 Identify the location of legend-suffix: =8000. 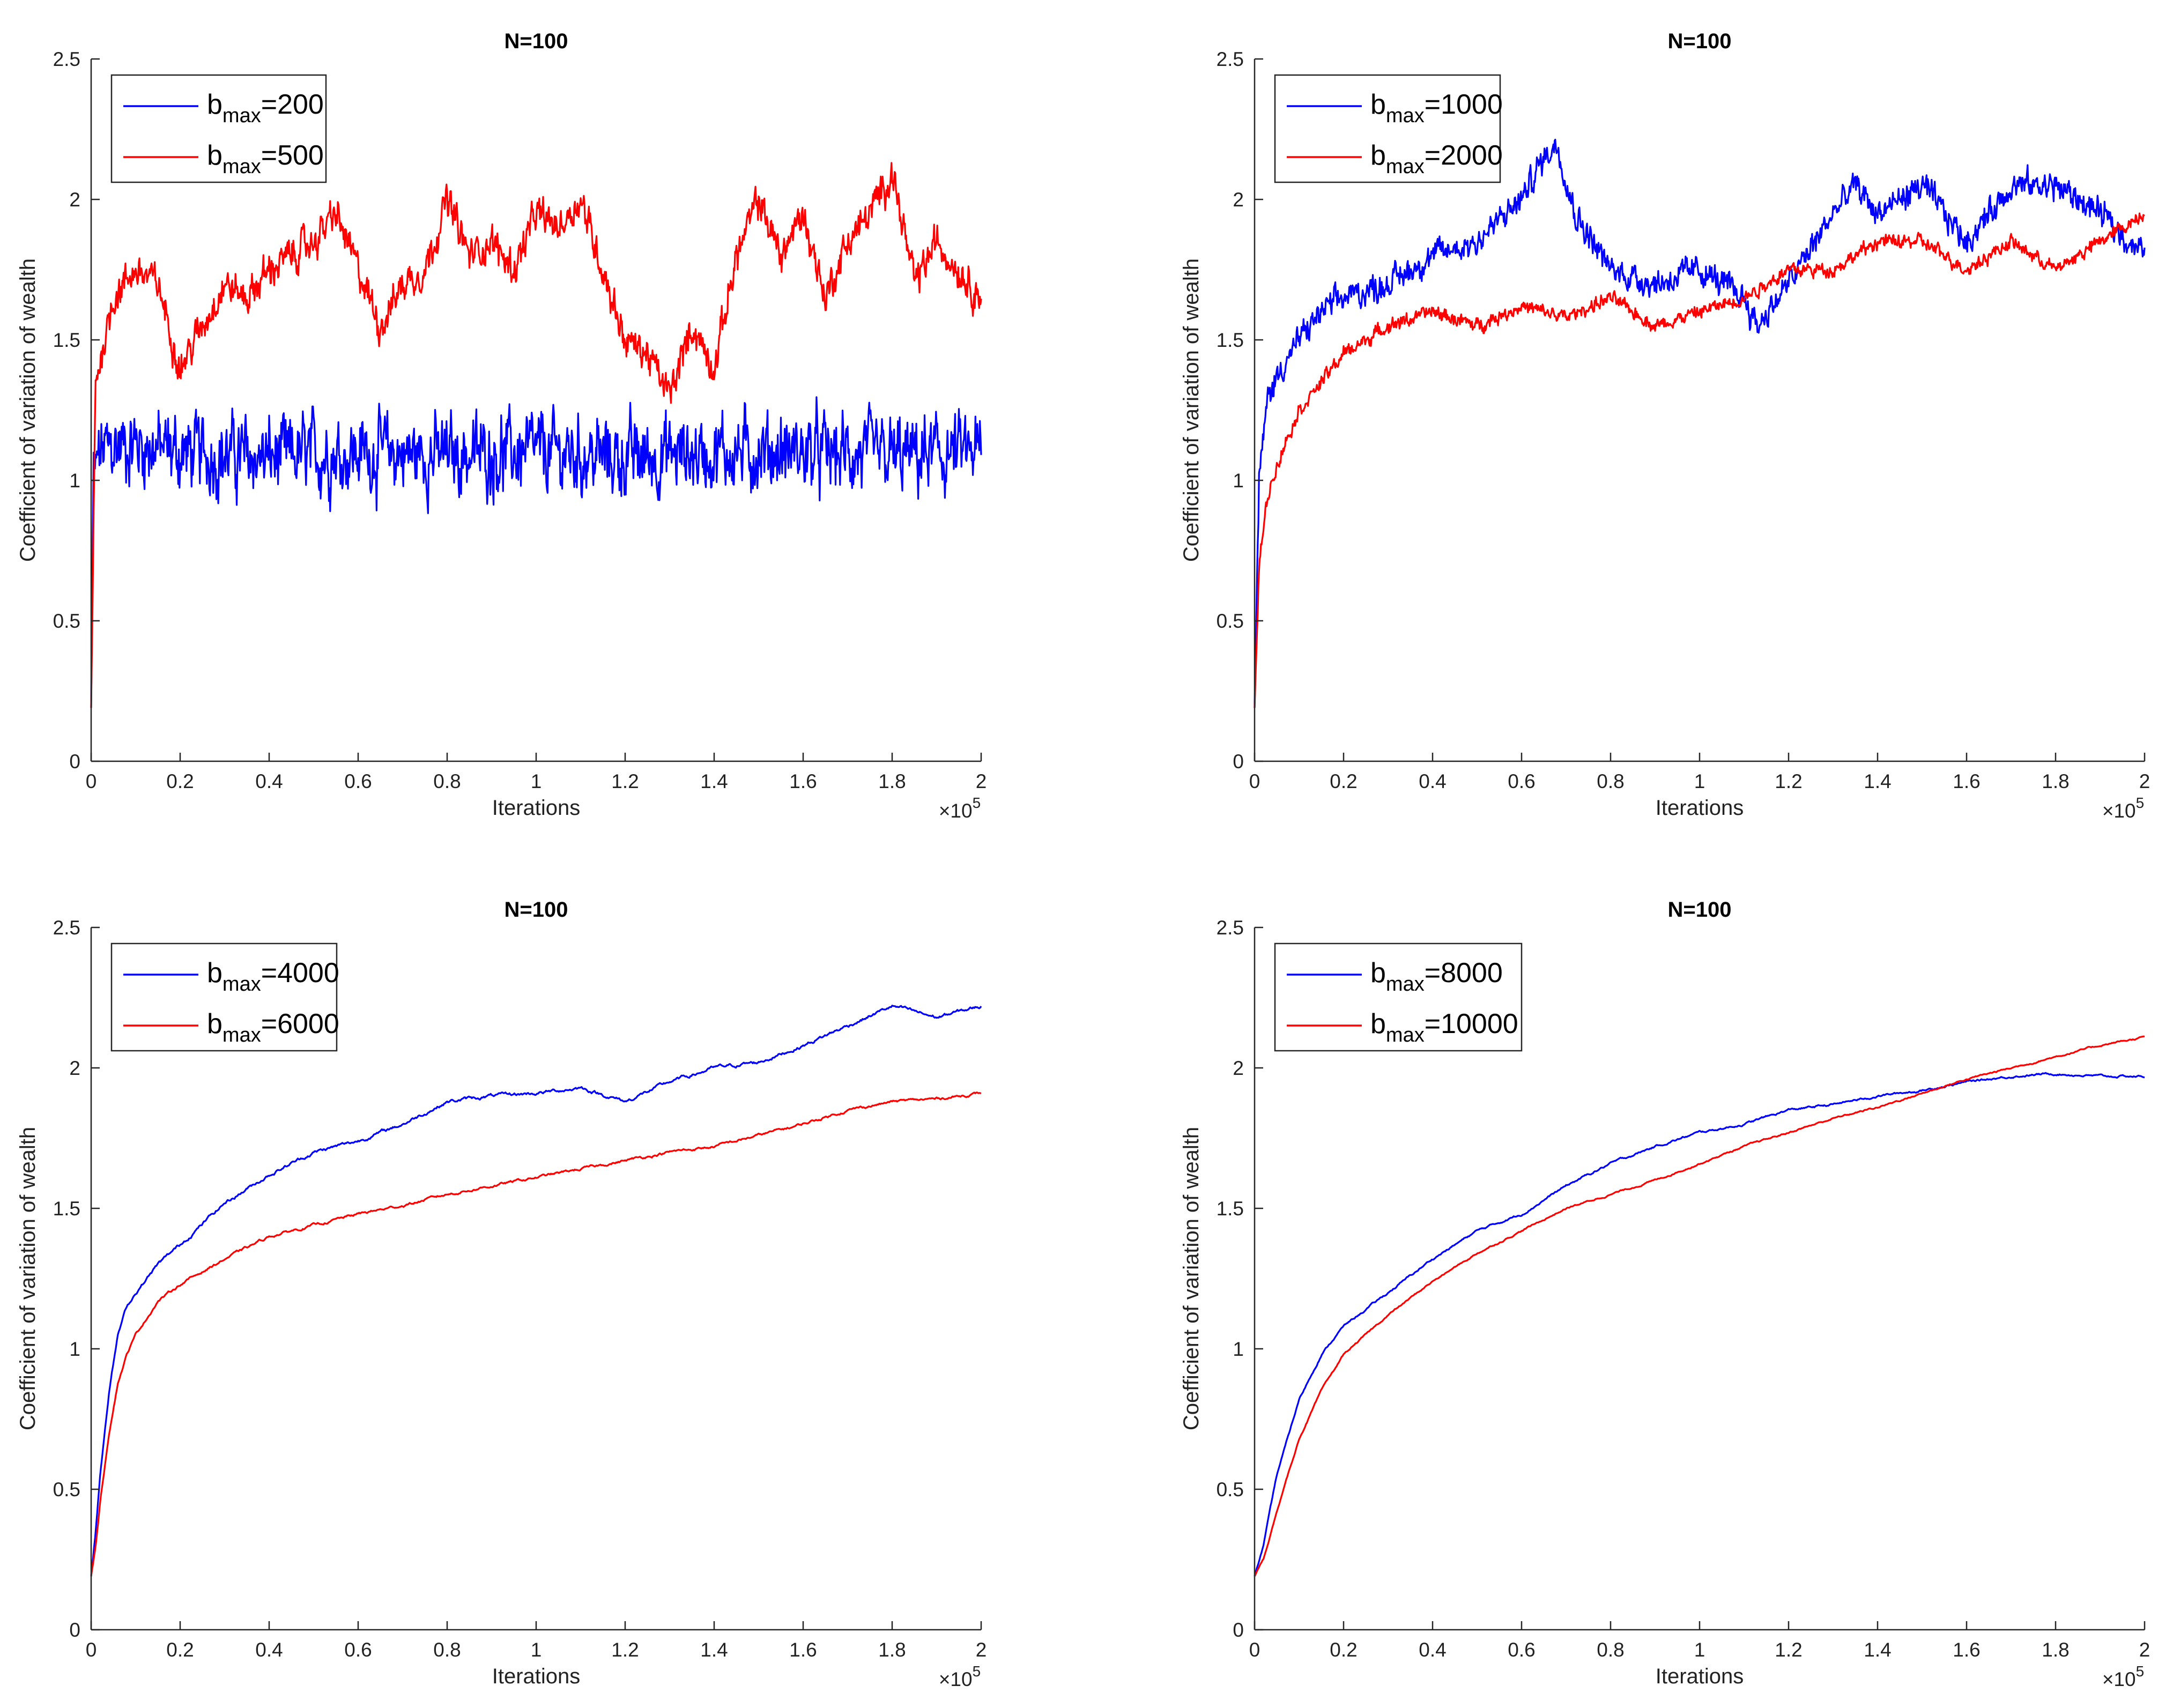
(1464, 973).